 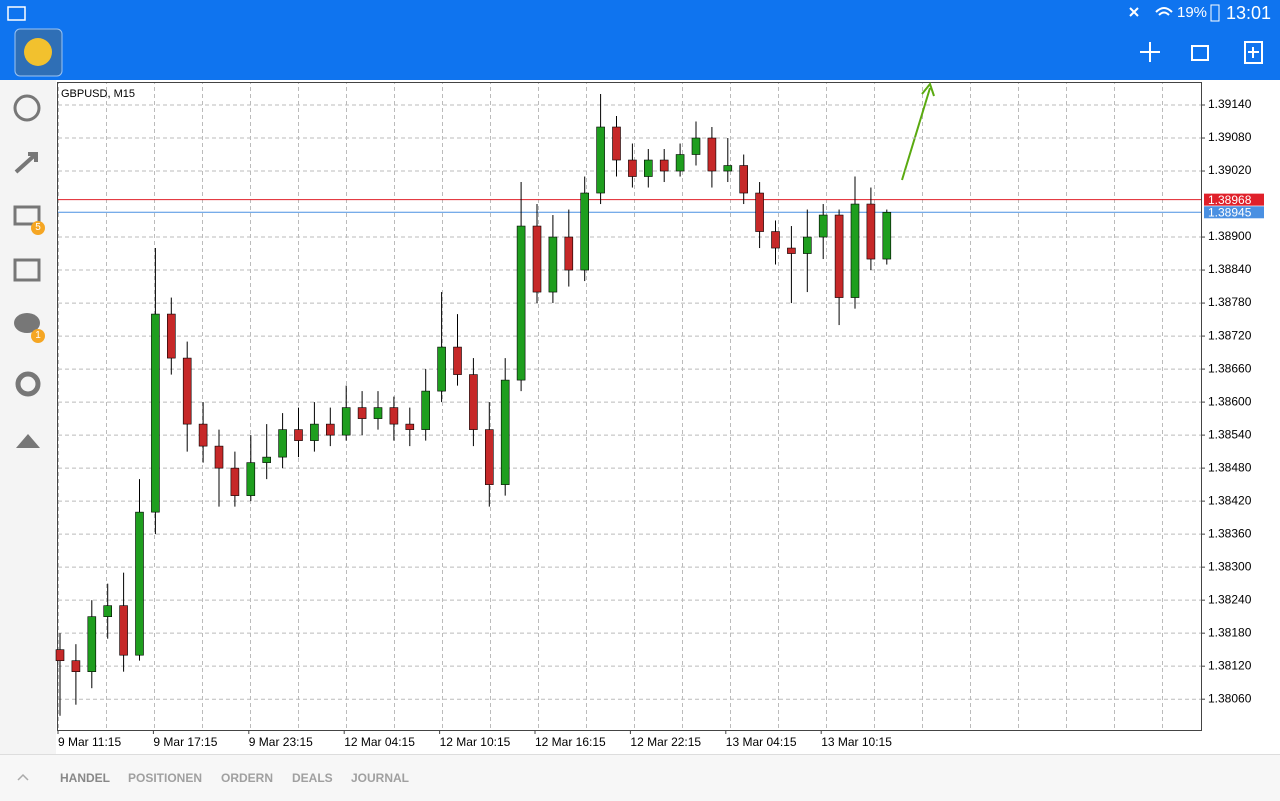 What do you see at coordinates (1230, 665) in the screenshot?
I see `y-tick-label: 1.38120` at bounding box center [1230, 665].